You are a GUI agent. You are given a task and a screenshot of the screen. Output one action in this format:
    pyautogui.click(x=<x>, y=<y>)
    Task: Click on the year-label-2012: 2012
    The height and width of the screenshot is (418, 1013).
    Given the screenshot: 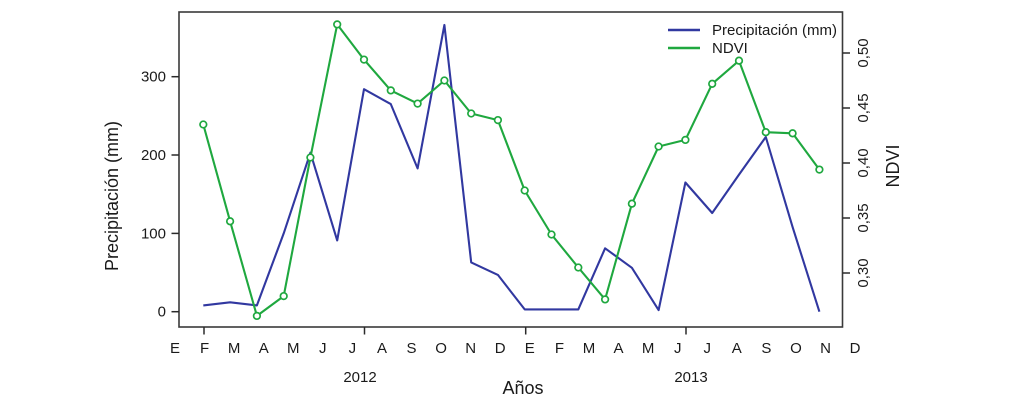 What is the action you would take?
    pyautogui.click(x=359, y=377)
    